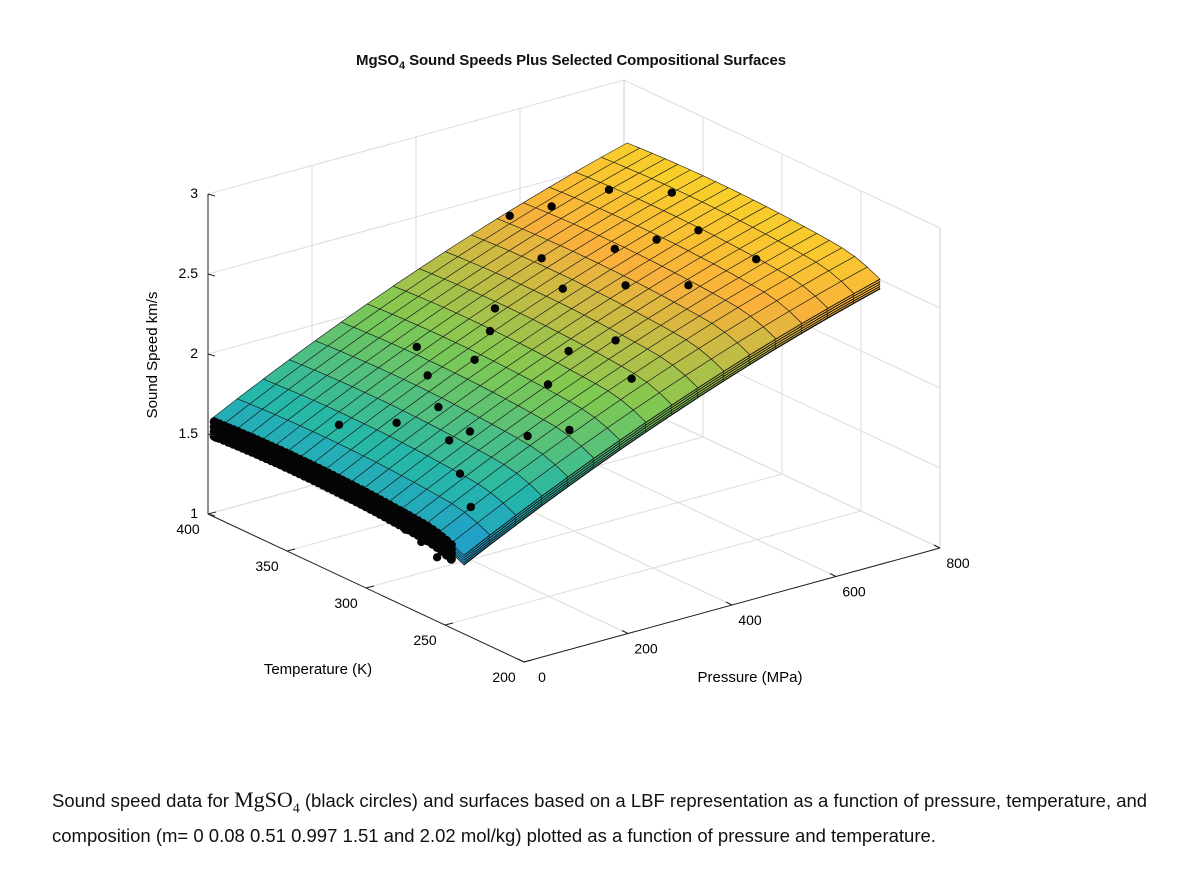 The height and width of the screenshot is (884, 1200). What do you see at coordinates (504, 677) in the screenshot?
I see `y-tick-label: 200` at bounding box center [504, 677].